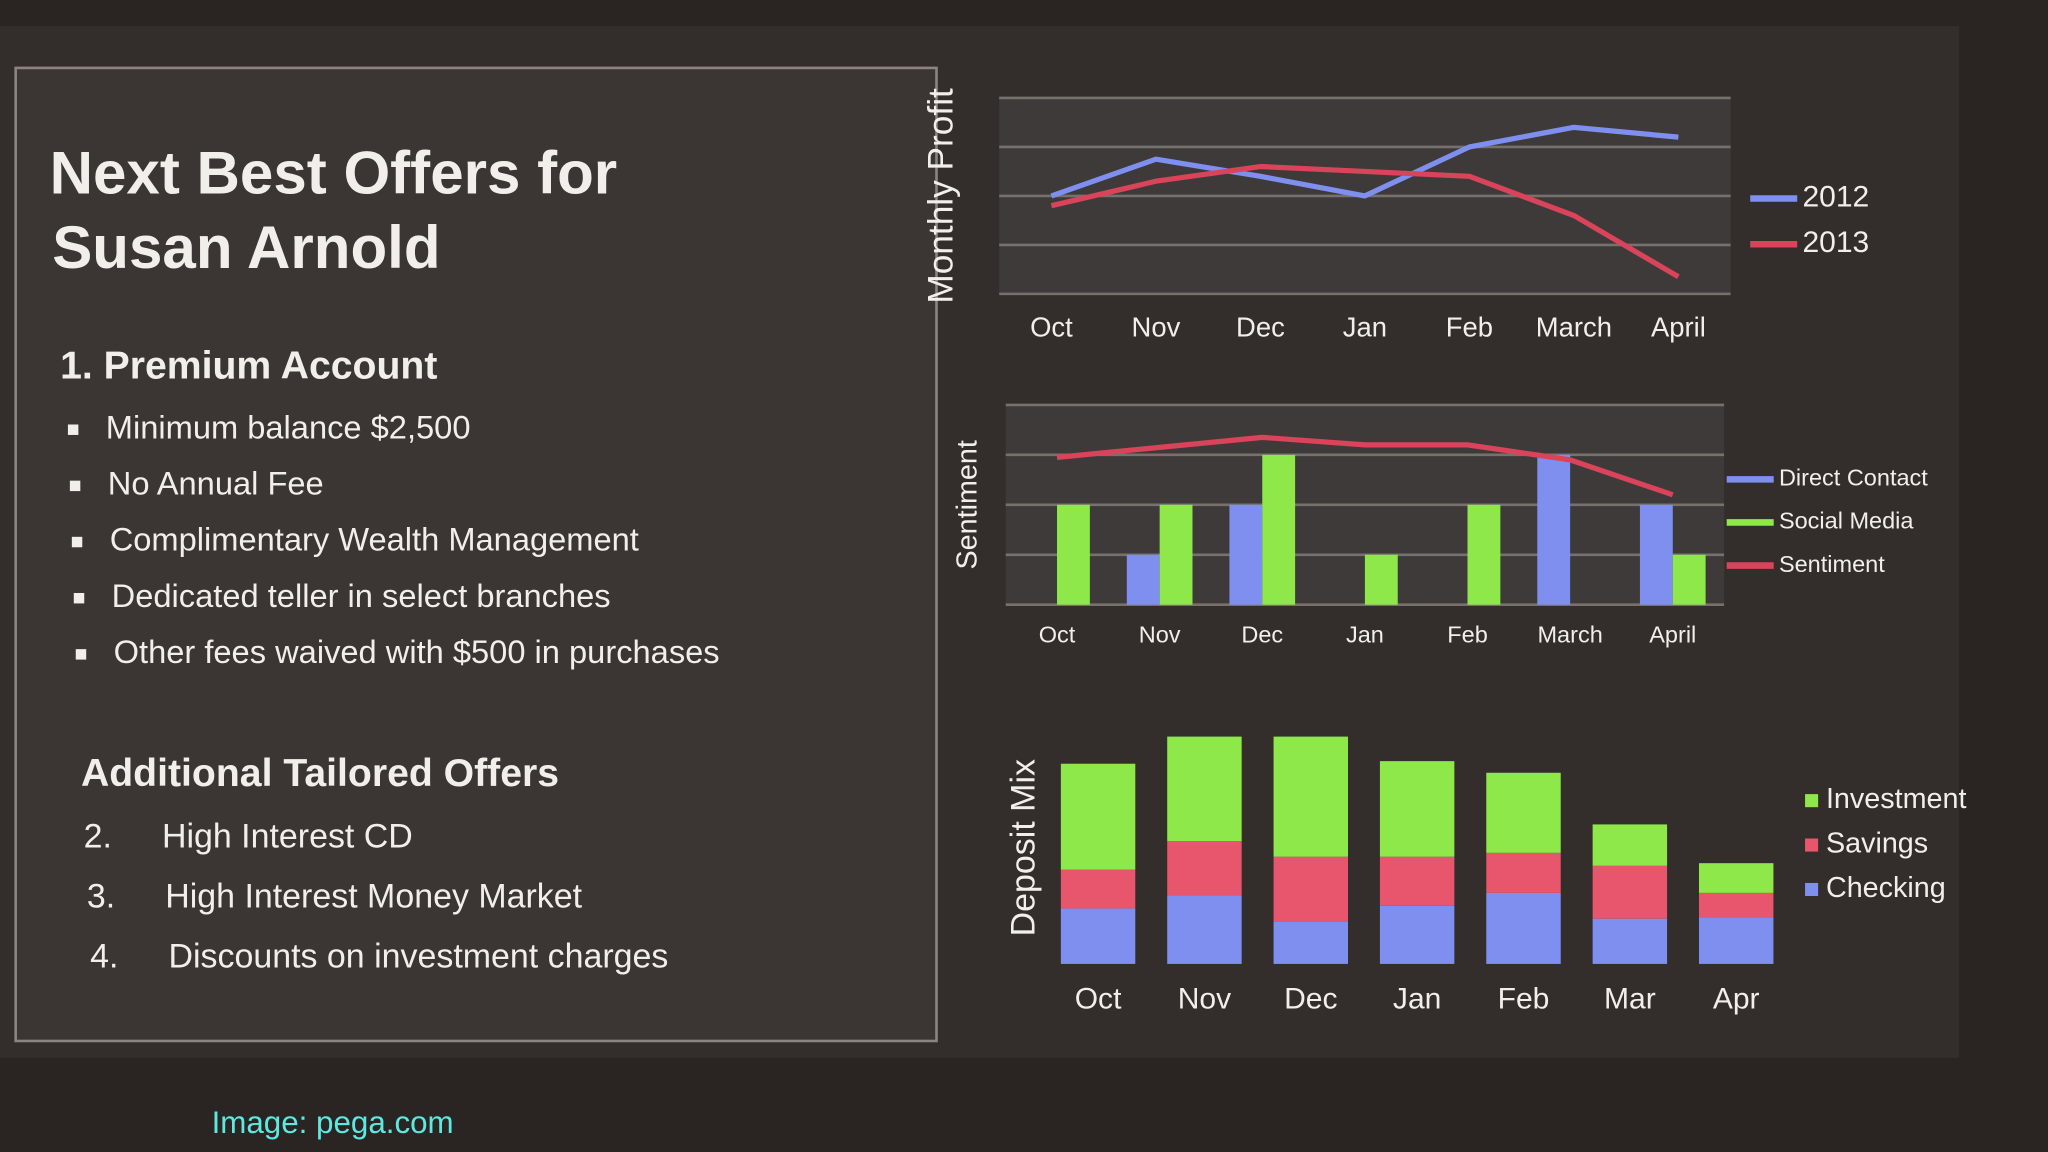  I want to click on legend-label: Sentiment, so click(1832, 564).